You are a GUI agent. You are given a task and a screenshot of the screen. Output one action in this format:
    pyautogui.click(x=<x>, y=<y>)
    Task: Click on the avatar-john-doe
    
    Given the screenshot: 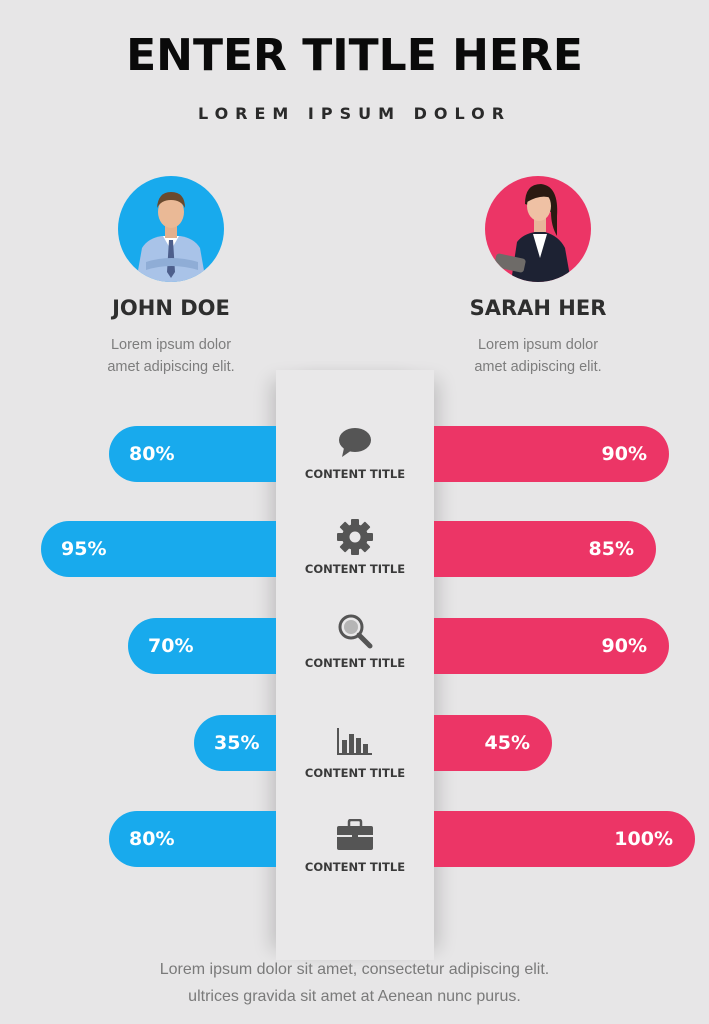 What is the action you would take?
    pyautogui.click(x=171, y=229)
    